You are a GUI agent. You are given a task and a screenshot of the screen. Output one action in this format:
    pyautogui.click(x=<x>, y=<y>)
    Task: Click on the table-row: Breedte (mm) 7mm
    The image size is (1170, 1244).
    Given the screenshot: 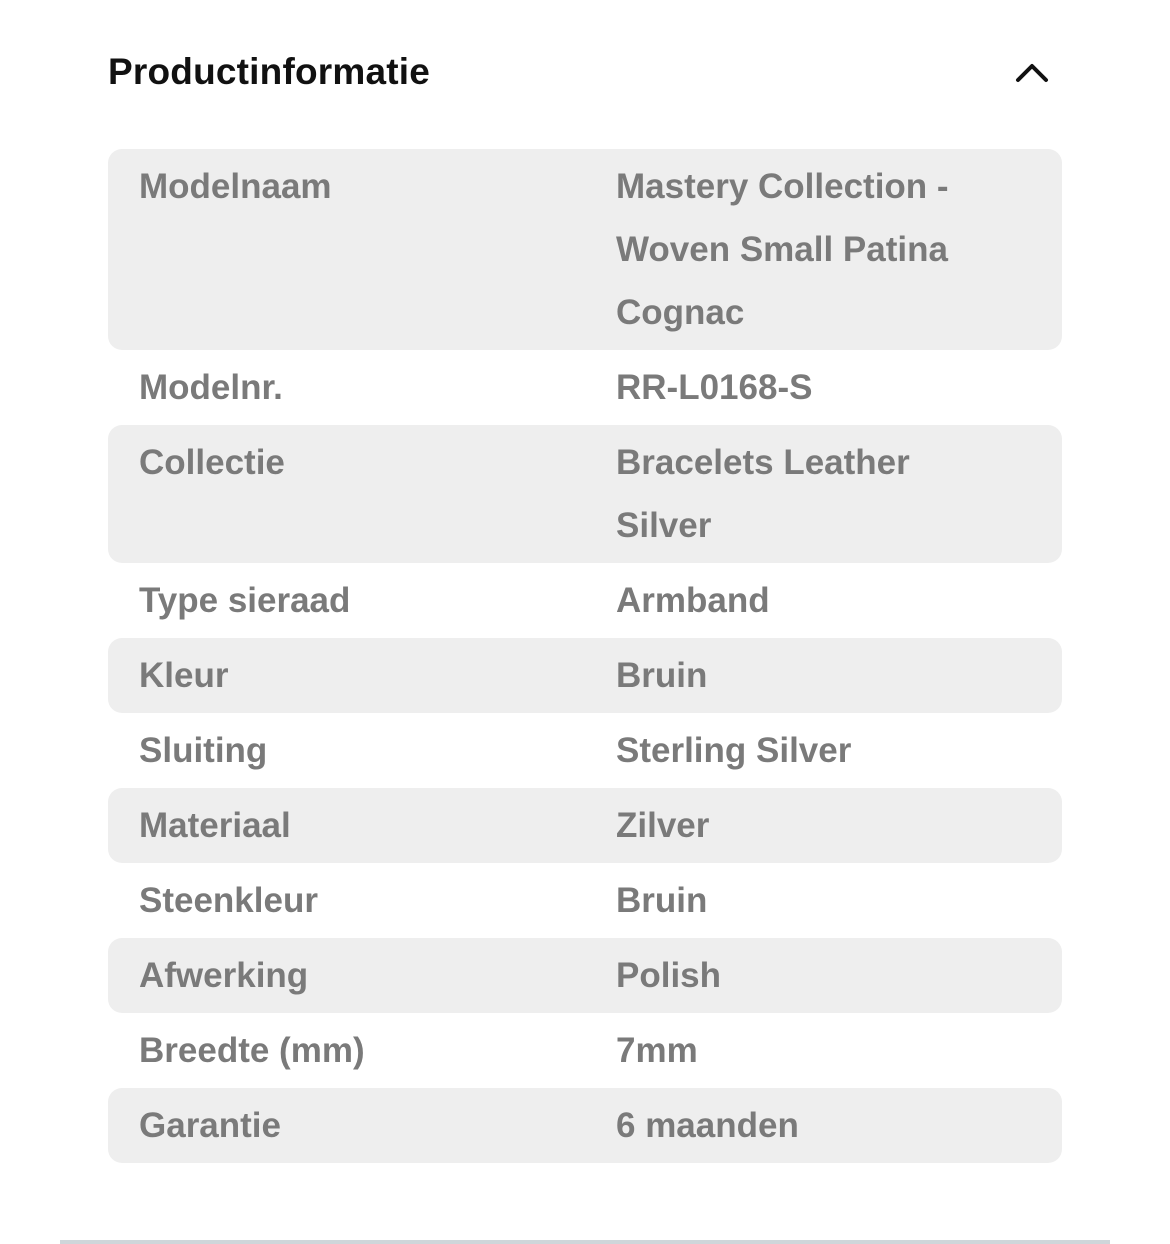 What is the action you would take?
    pyautogui.click(x=585, y=1050)
    